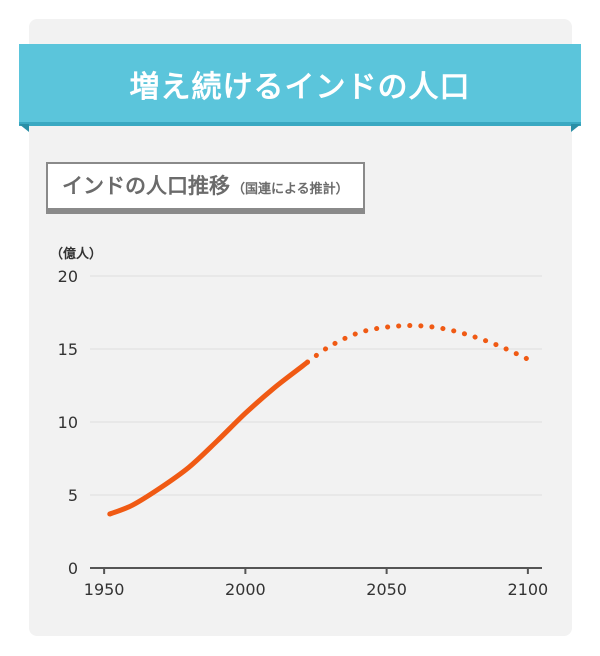 Image resolution: width=600 pixels, height=656 pixels. What do you see at coordinates (300, 87) in the screenshot?
I see `page-title: 増え続けるインドの人口` at bounding box center [300, 87].